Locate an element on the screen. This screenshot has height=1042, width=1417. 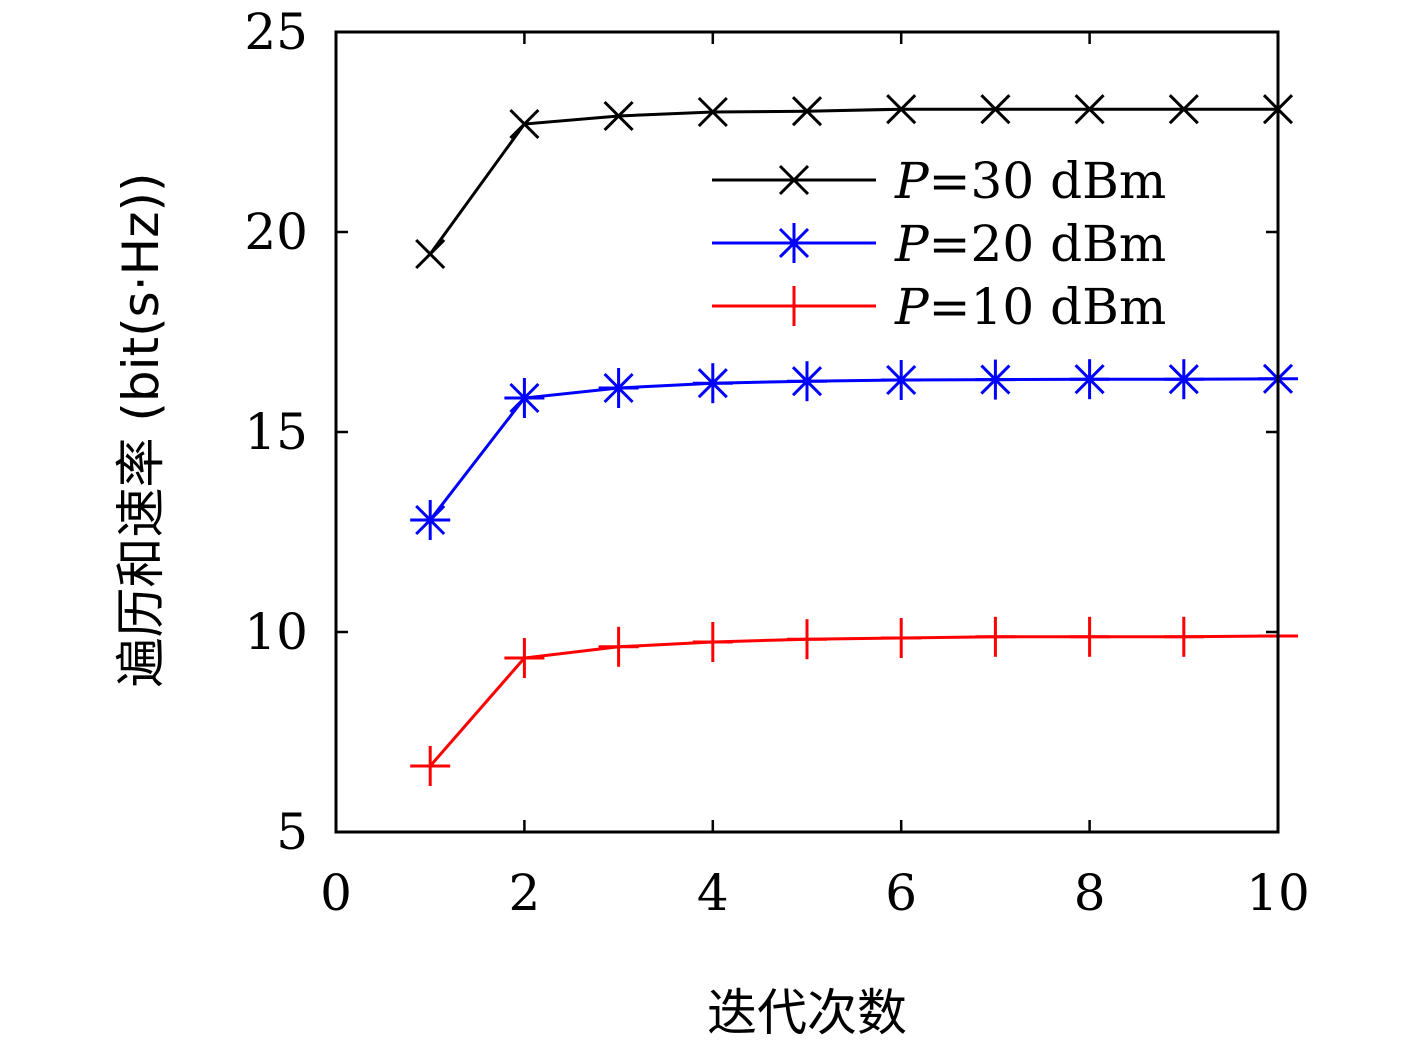
legend-item: P=10 dBm is located at coordinates (939, 307).